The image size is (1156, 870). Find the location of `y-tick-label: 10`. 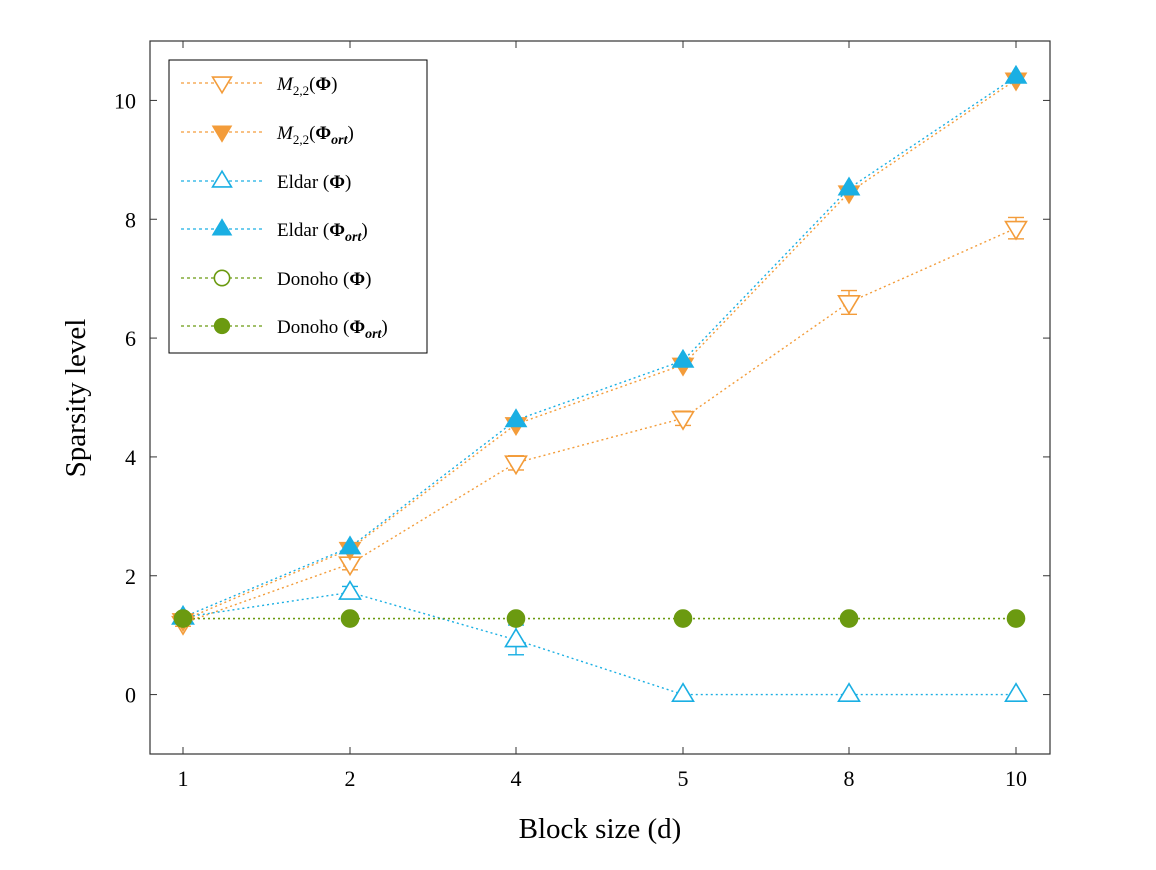

y-tick-label: 10 is located at coordinates (125, 100).